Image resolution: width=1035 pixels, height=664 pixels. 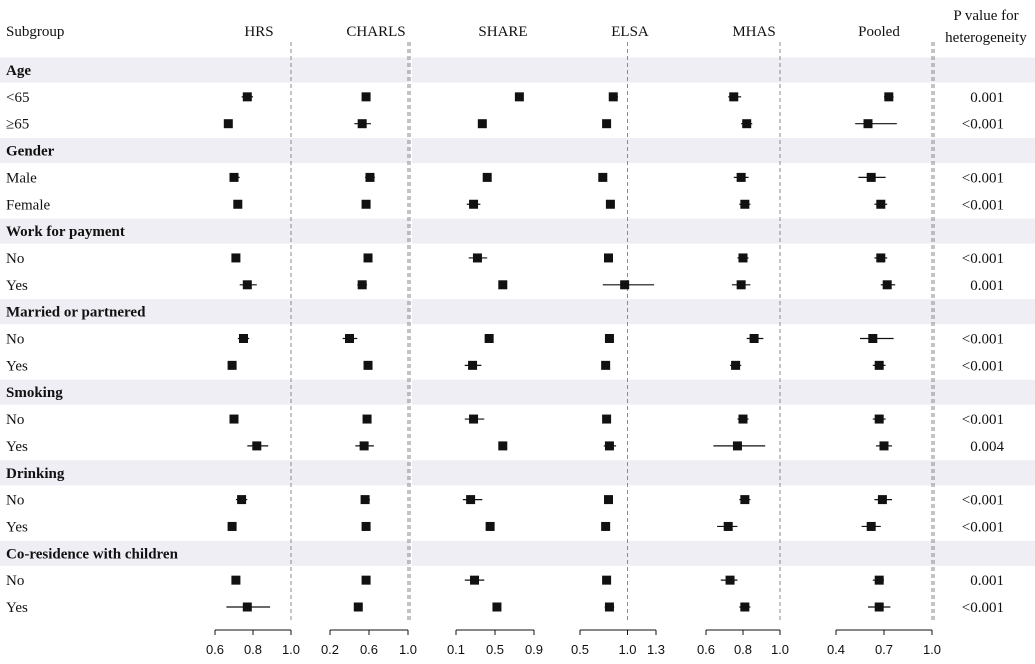 I want to click on group-header: Gender, so click(x=30, y=152).